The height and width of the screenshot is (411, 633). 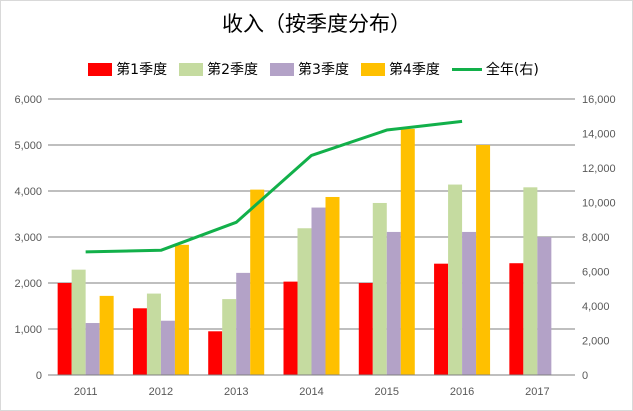 What do you see at coordinates (599, 135) in the screenshot?
I see `y-right-tick-label: 14,000` at bounding box center [599, 135].